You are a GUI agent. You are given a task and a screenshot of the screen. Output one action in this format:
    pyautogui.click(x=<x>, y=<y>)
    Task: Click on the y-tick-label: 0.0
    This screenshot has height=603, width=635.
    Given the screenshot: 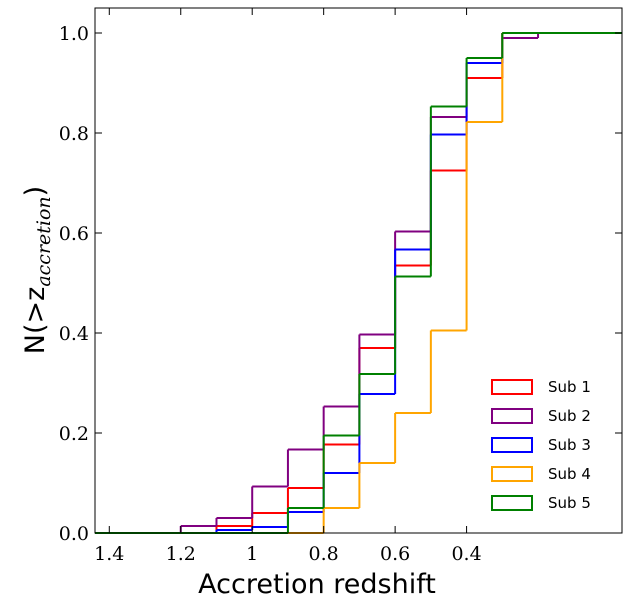 What is the action you would take?
    pyautogui.click(x=74, y=534)
    